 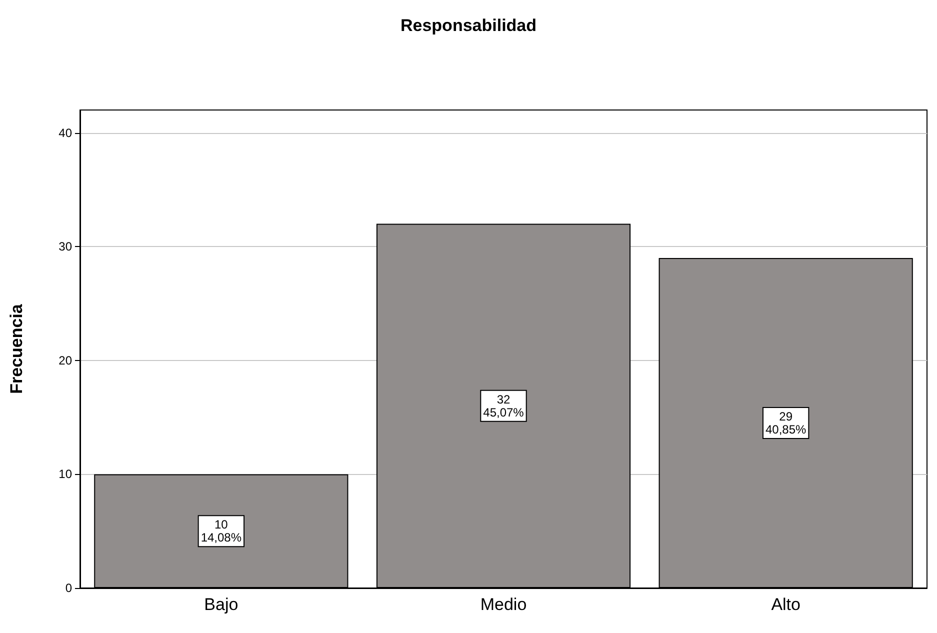 I want to click on x-tick-label: Alto, so click(x=785, y=604).